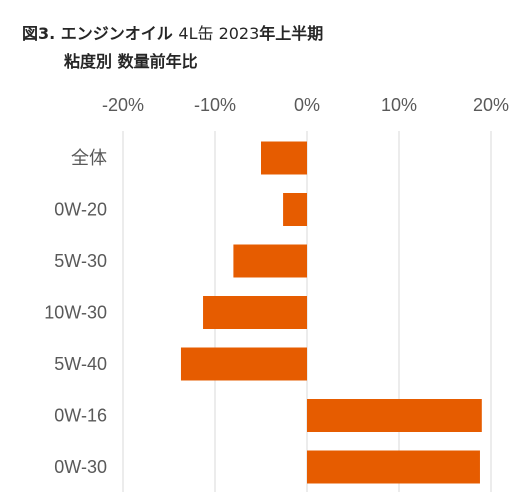 The width and height of the screenshot is (530, 500). I want to click on title-light: 4L缶 2023, so click(219, 33).